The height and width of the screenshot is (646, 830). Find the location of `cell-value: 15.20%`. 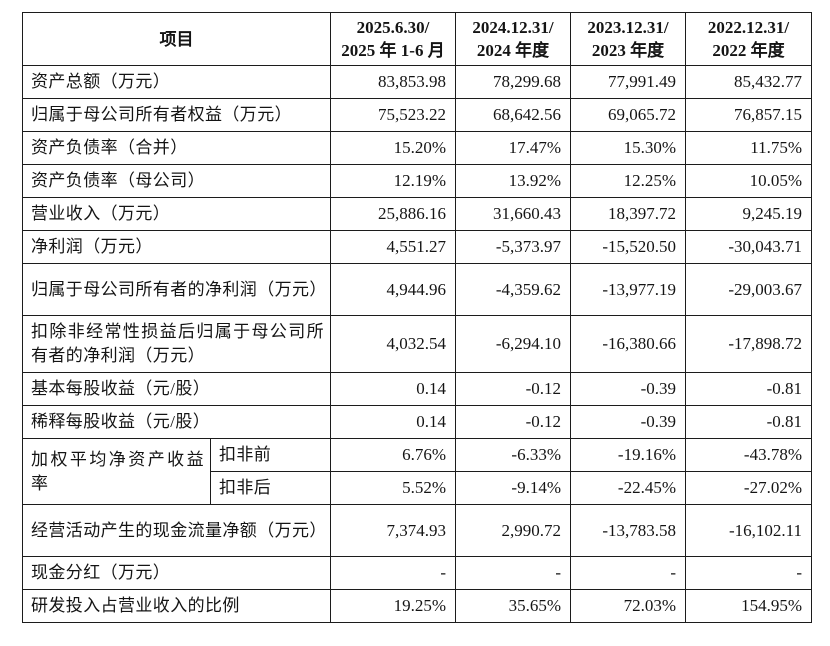

cell-value: 15.20% is located at coordinates (393, 148).